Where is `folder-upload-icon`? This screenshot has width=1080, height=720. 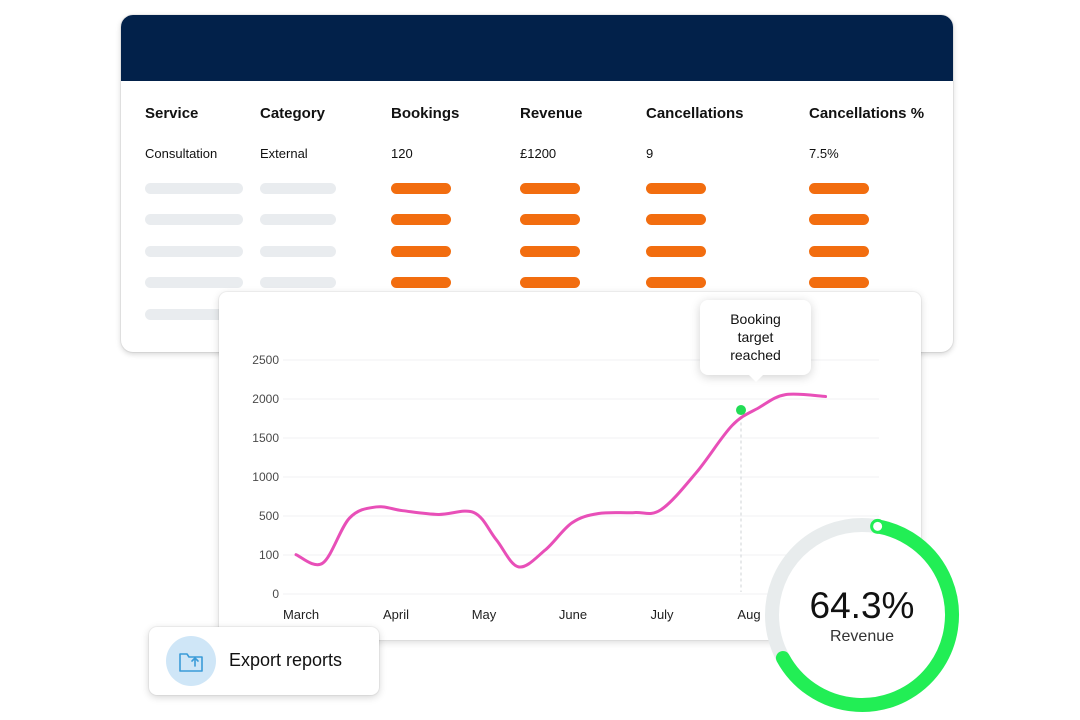
folder-upload-icon is located at coordinates (191, 661).